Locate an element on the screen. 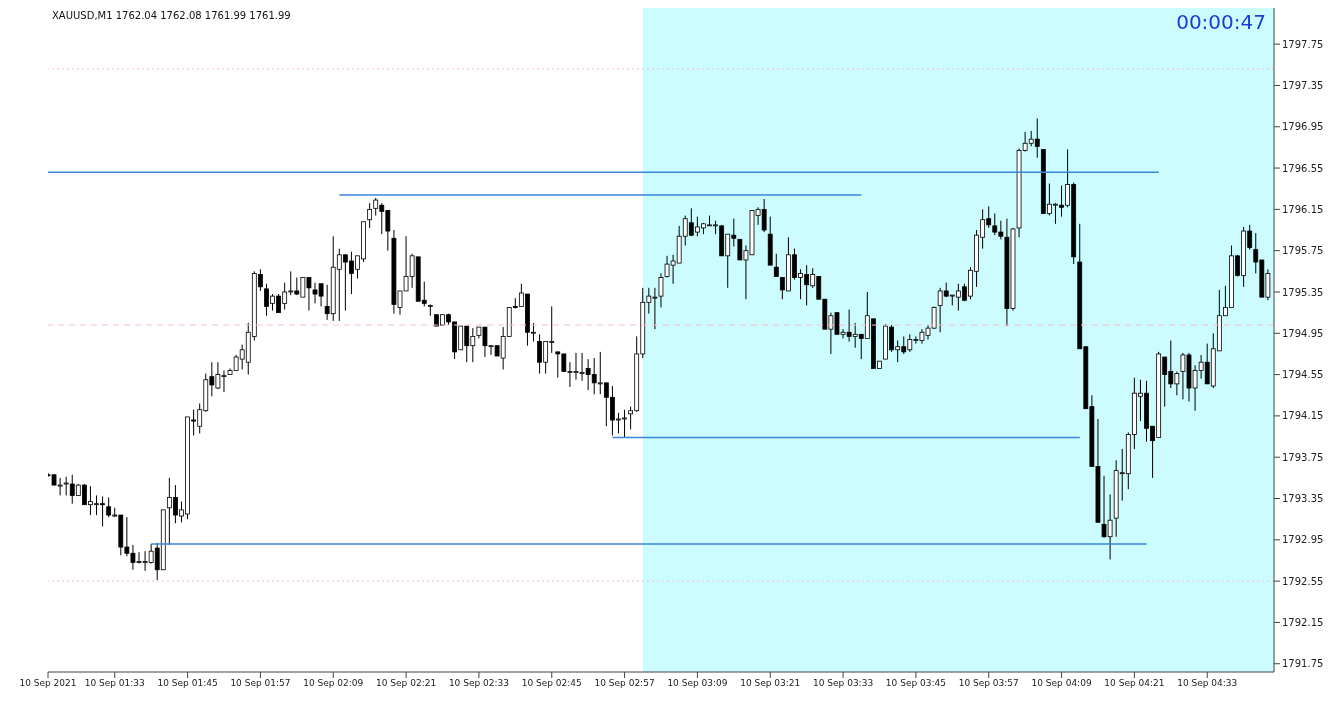 The image size is (1334, 702). x-tick-label: 10 Sep 03:33 is located at coordinates (843, 683).